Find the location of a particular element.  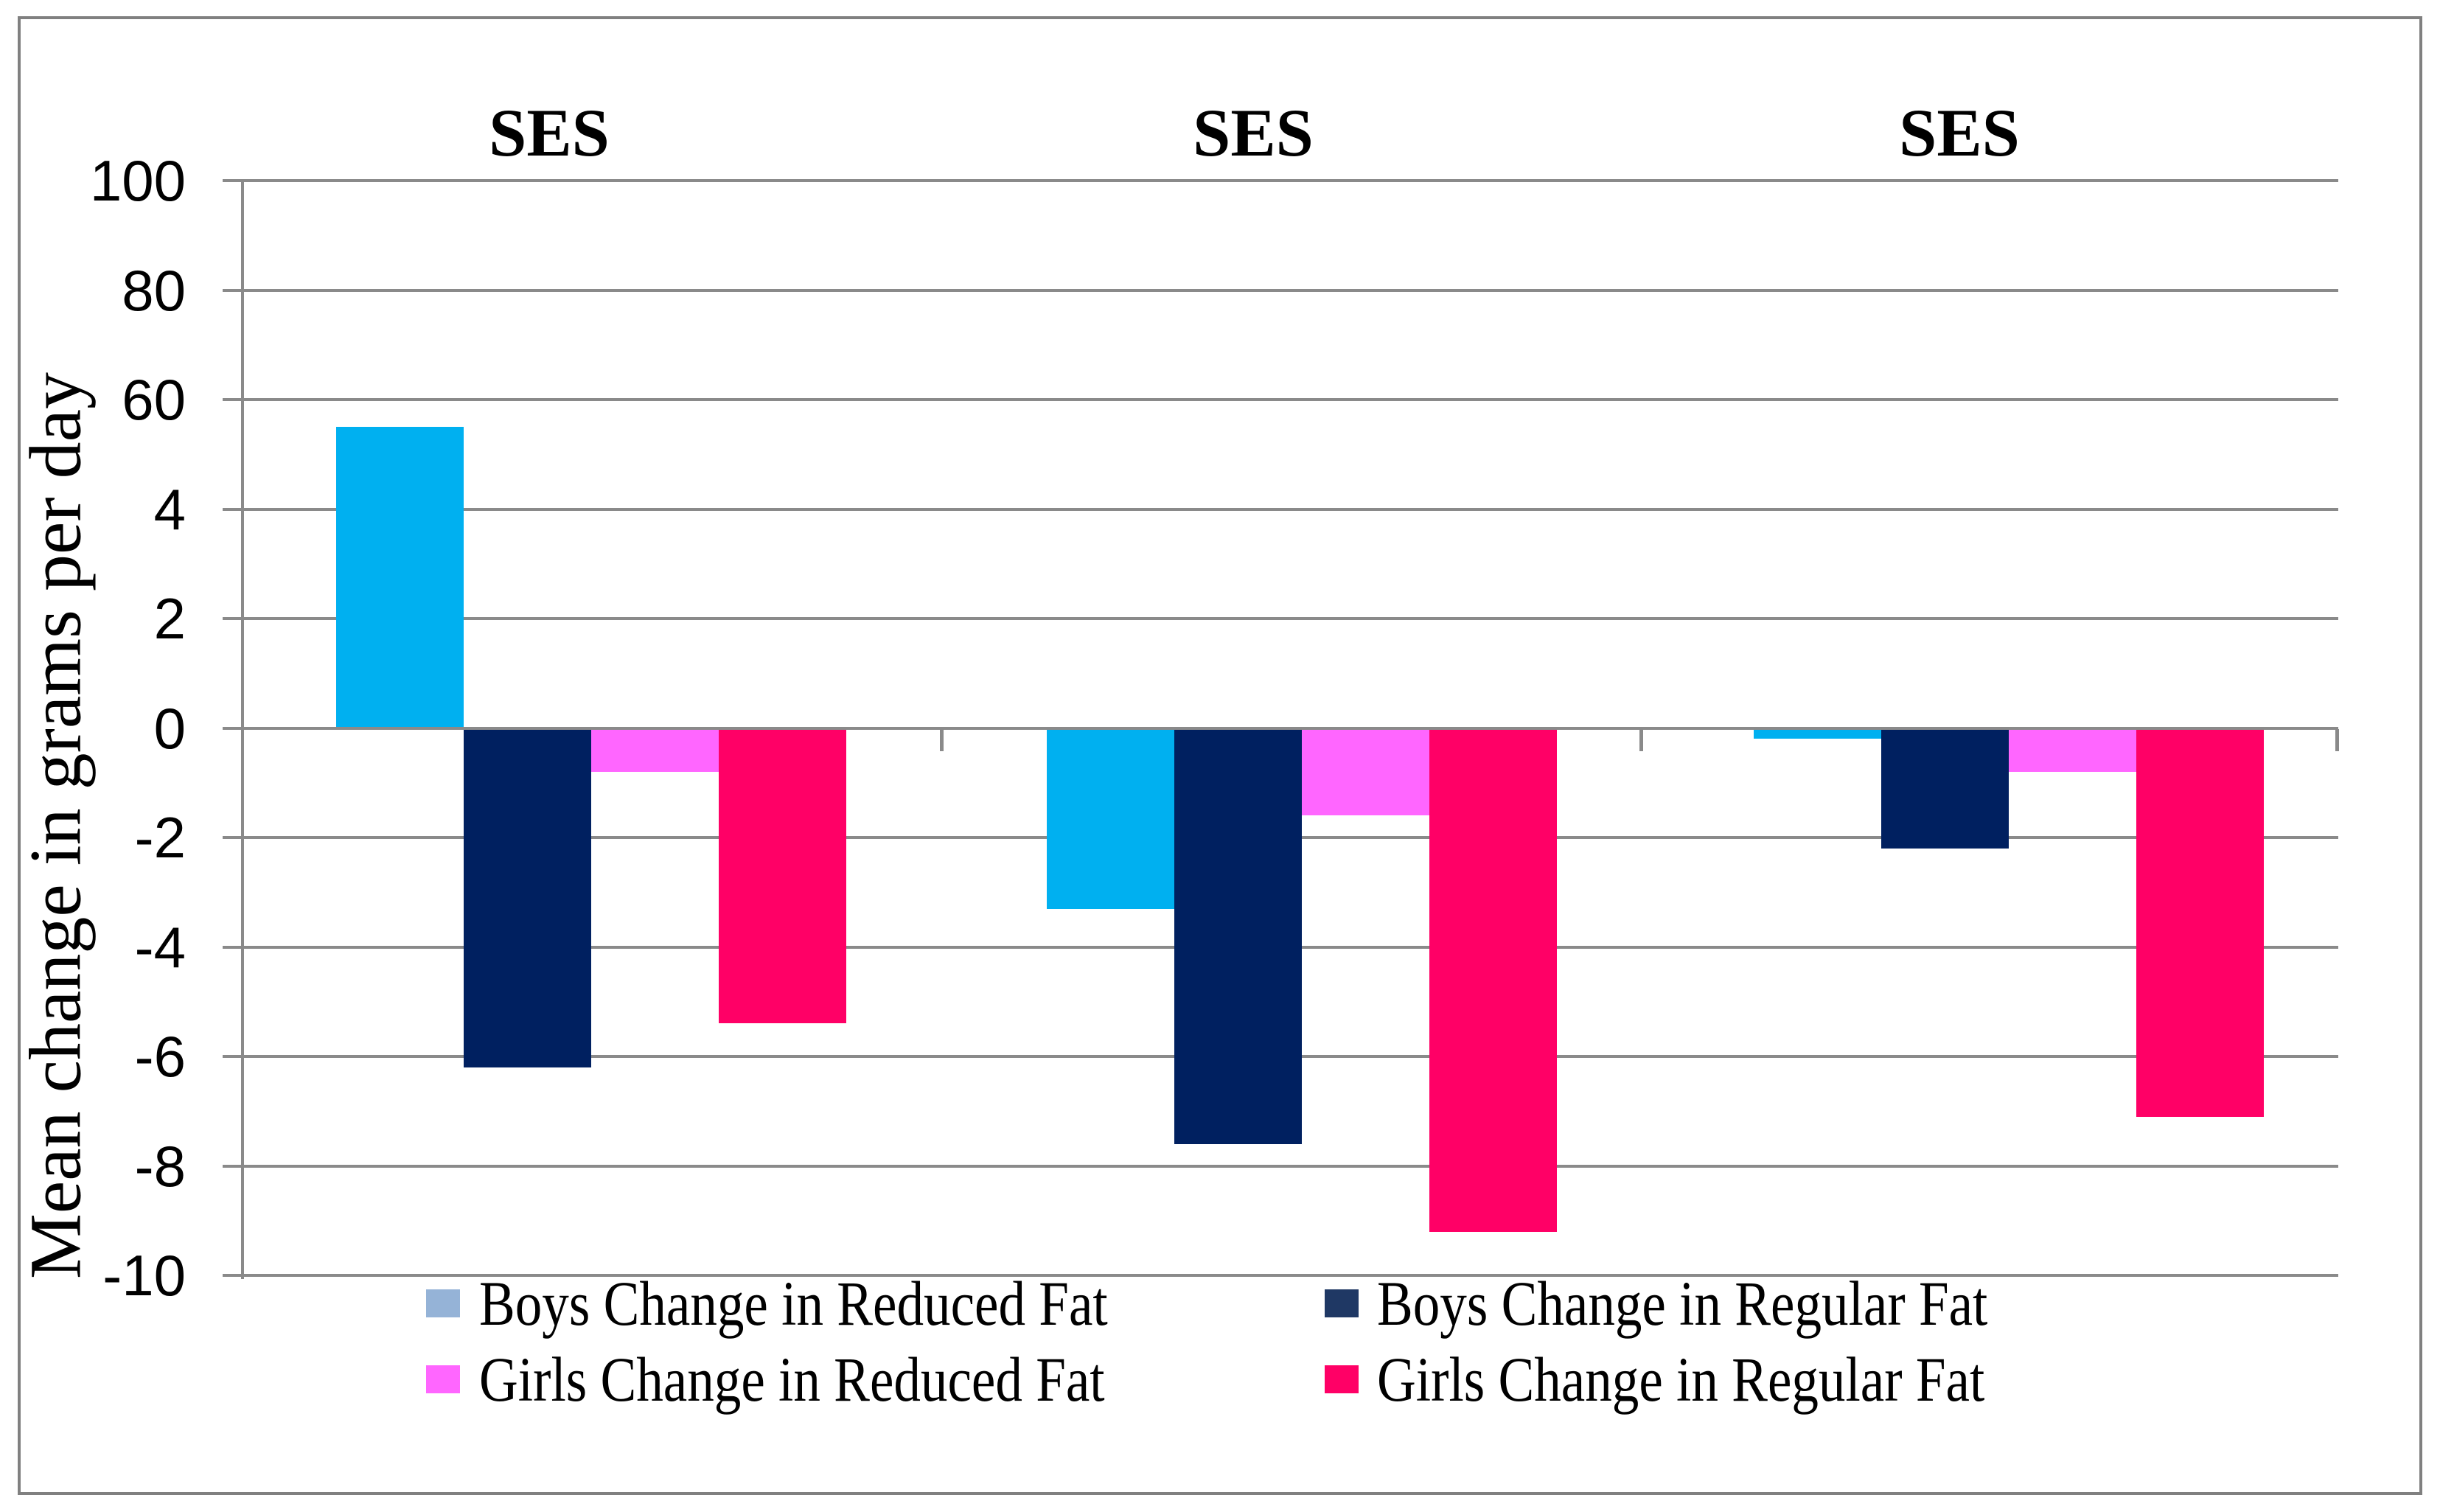

y-tick-label: 0 is located at coordinates (169, 728).